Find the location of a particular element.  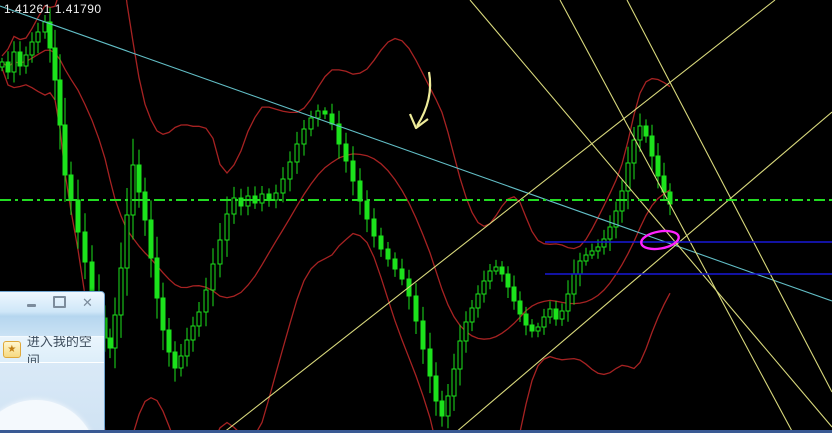

popup-window: ✕ ★ 进入我的空间 is located at coordinates (52, 362).